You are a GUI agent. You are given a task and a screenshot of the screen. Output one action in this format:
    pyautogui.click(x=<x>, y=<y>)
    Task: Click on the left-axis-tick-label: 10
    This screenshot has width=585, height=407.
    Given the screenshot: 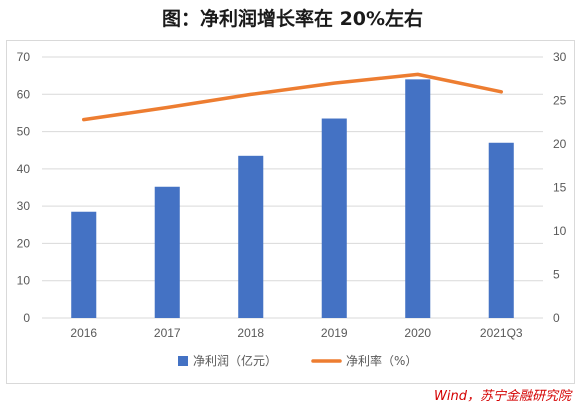 What is the action you would take?
    pyautogui.click(x=24, y=281)
    